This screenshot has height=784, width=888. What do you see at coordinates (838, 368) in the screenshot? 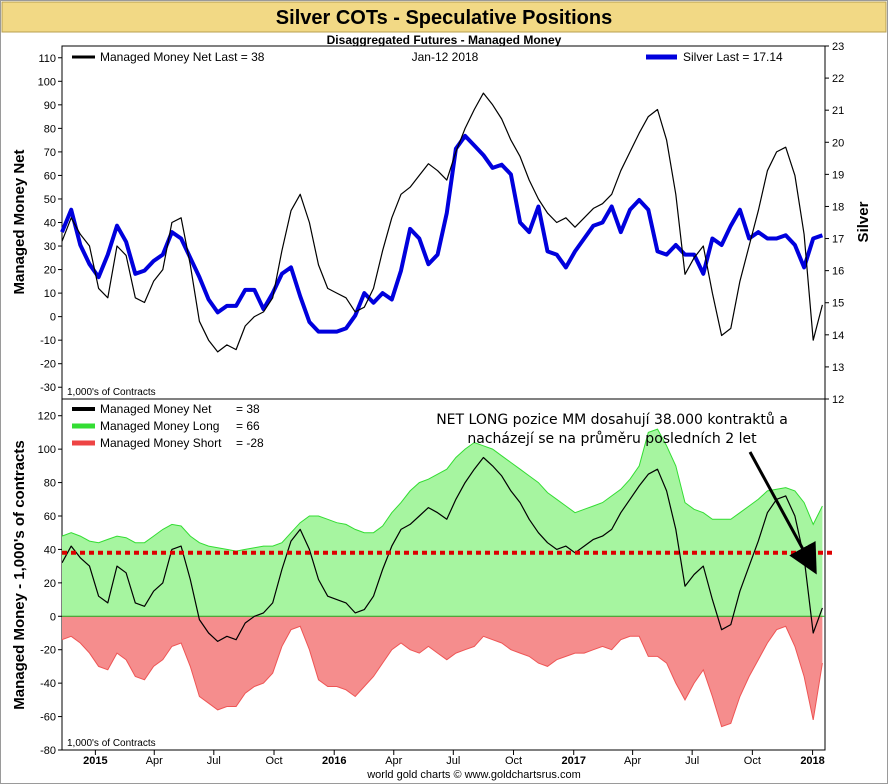
I see `top-right-tick-label: 13` at bounding box center [838, 368].